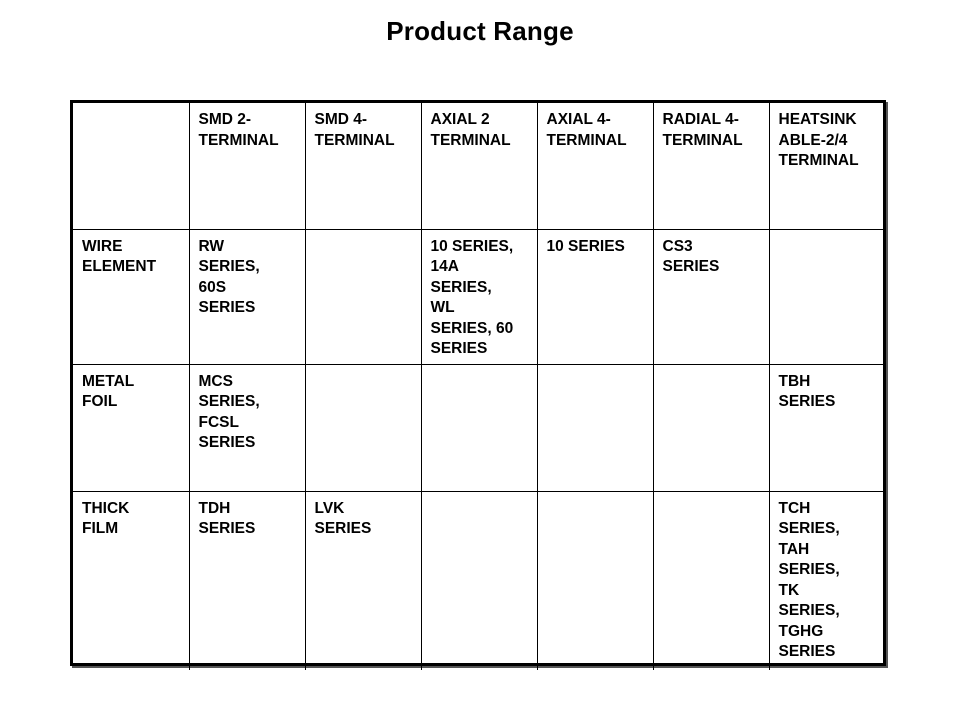 The height and width of the screenshot is (720, 960). Describe the element at coordinates (247, 580) in the screenshot. I see `table-cell: TDH SERIES` at that location.